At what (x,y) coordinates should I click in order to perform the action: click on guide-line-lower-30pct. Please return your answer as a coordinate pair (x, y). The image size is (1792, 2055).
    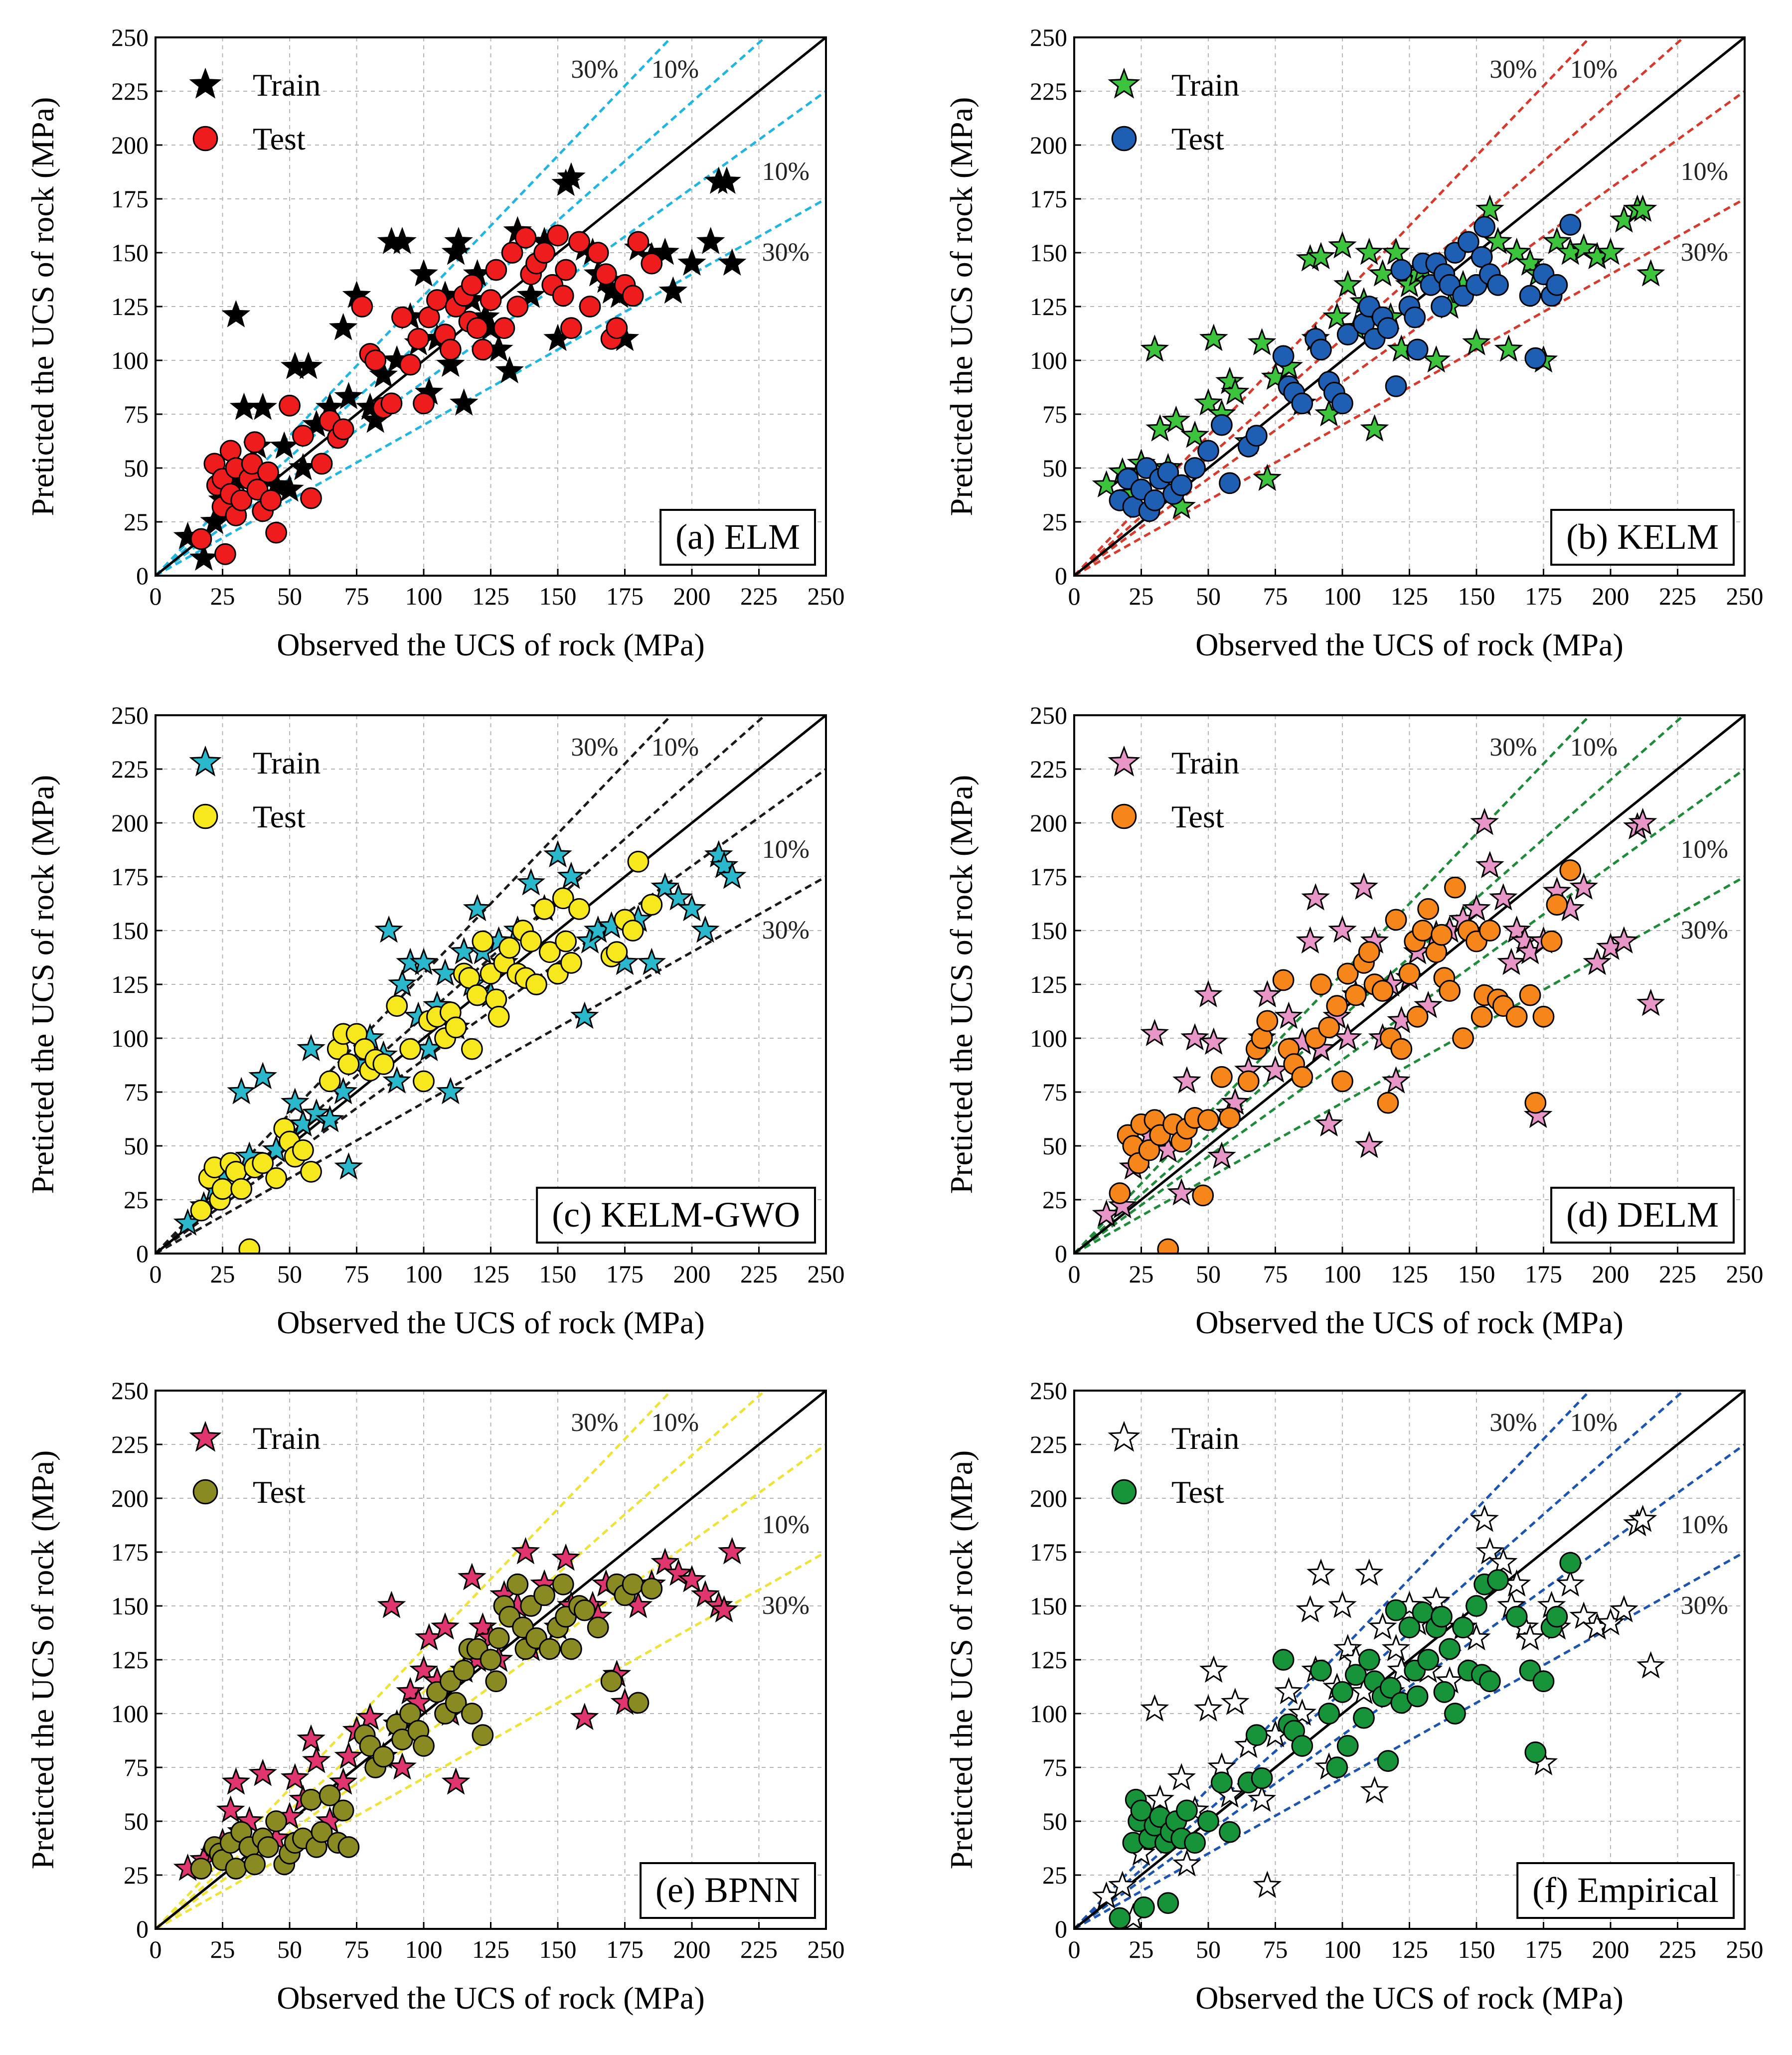
    Looking at the image, I should click on (491, 1064).